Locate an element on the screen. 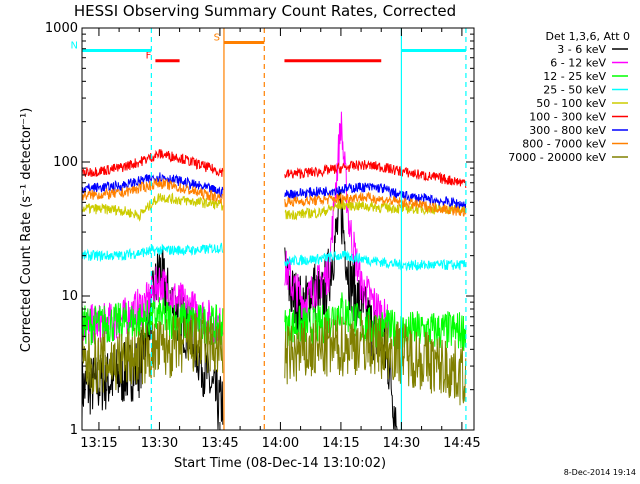  x-tick-label-4: 14:15 is located at coordinates (340, 443).